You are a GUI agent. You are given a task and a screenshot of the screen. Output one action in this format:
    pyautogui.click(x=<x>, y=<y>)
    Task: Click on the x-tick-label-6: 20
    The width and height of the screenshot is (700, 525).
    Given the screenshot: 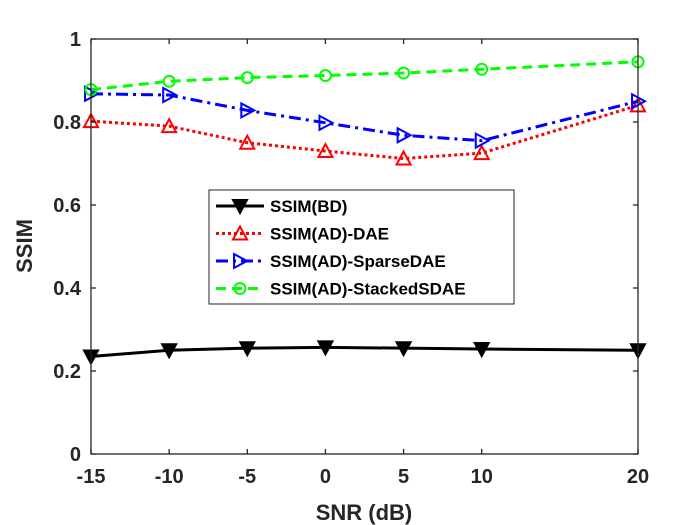 What is the action you would take?
    pyautogui.click(x=638, y=477)
    